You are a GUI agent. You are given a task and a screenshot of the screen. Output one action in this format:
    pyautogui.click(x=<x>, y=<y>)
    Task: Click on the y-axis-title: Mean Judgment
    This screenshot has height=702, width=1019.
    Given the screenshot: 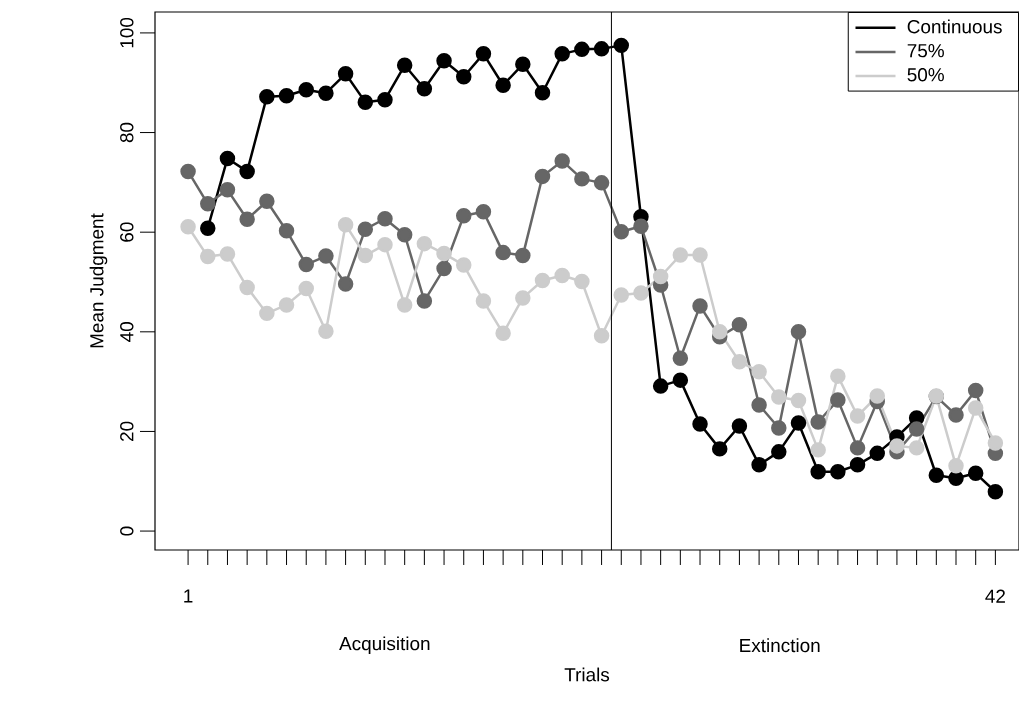 What is the action you would take?
    pyautogui.click(x=98, y=280)
    